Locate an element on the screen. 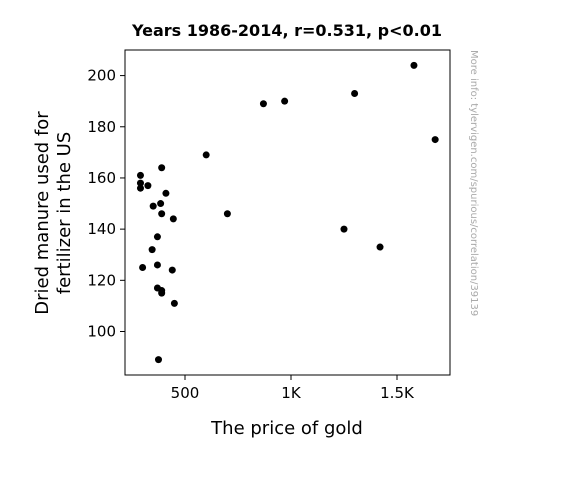 The image size is (575, 500). x-tick-label: 1.5K is located at coordinates (397, 393).